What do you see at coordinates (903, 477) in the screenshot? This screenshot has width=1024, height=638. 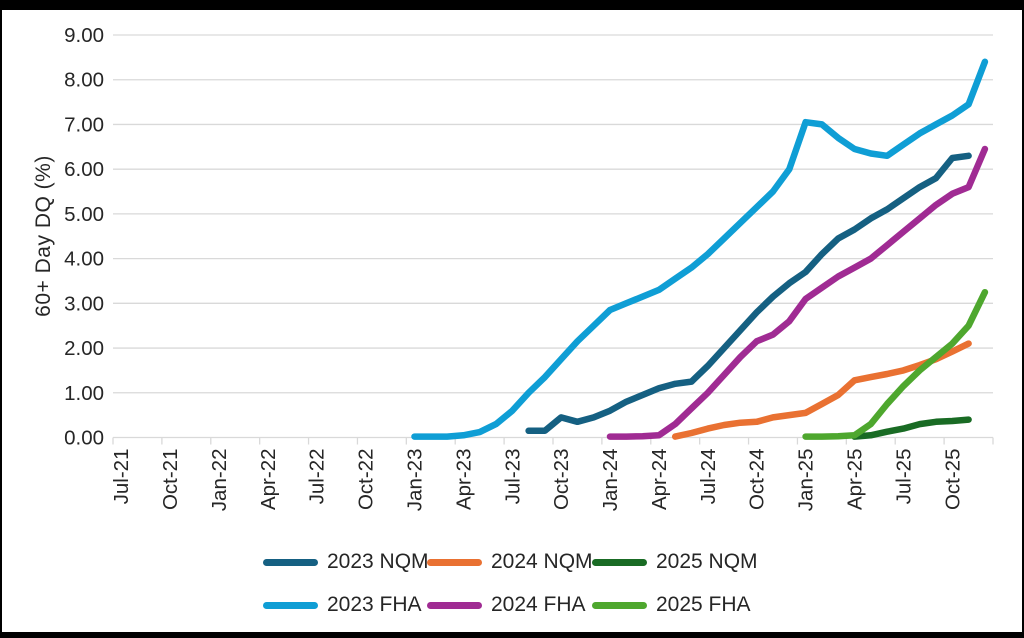 I see `x-tick-label: Jul-25` at bounding box center [903, 477].